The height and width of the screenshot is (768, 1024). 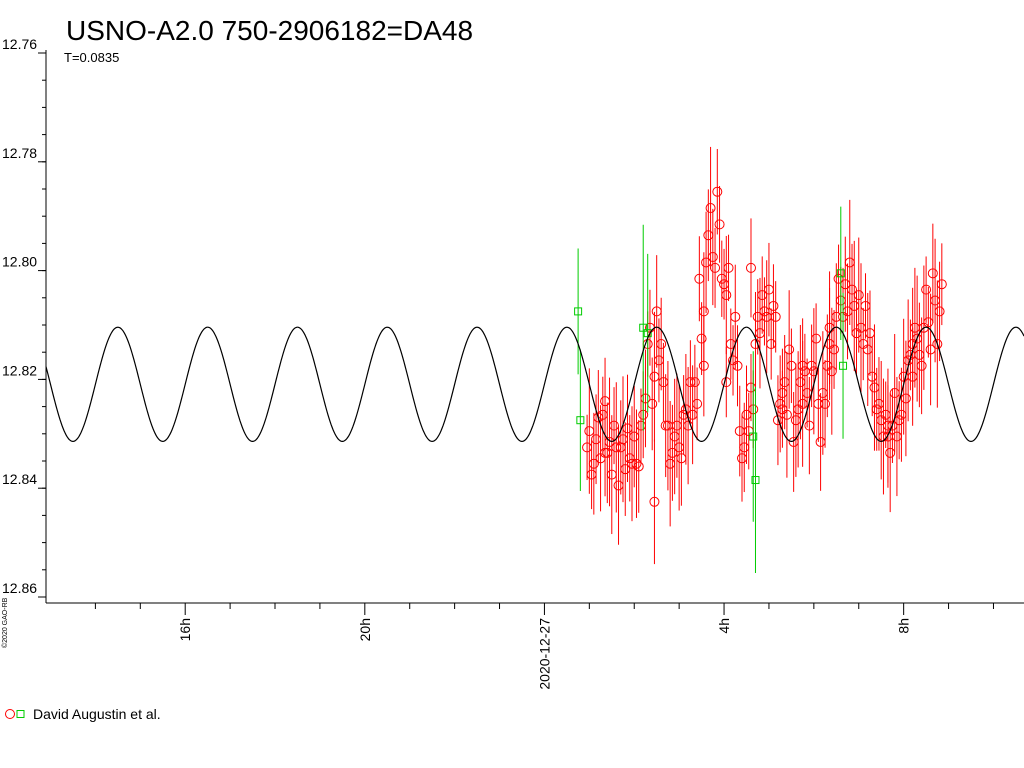 What do you see at coordinates (5, 622) in the screenshot?
I see `copyright-credit: ©2020 GAO-RB` at bounding box center [5, 622].